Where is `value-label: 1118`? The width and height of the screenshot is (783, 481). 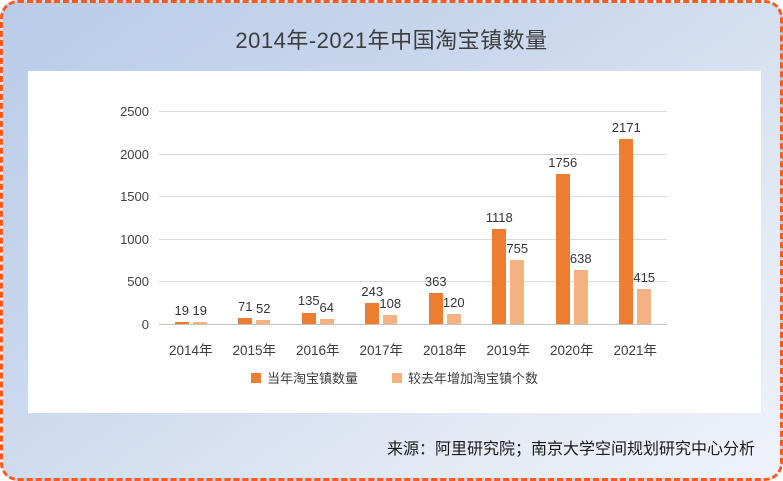 value-label: 1118 is located at coordinates (499, 217).